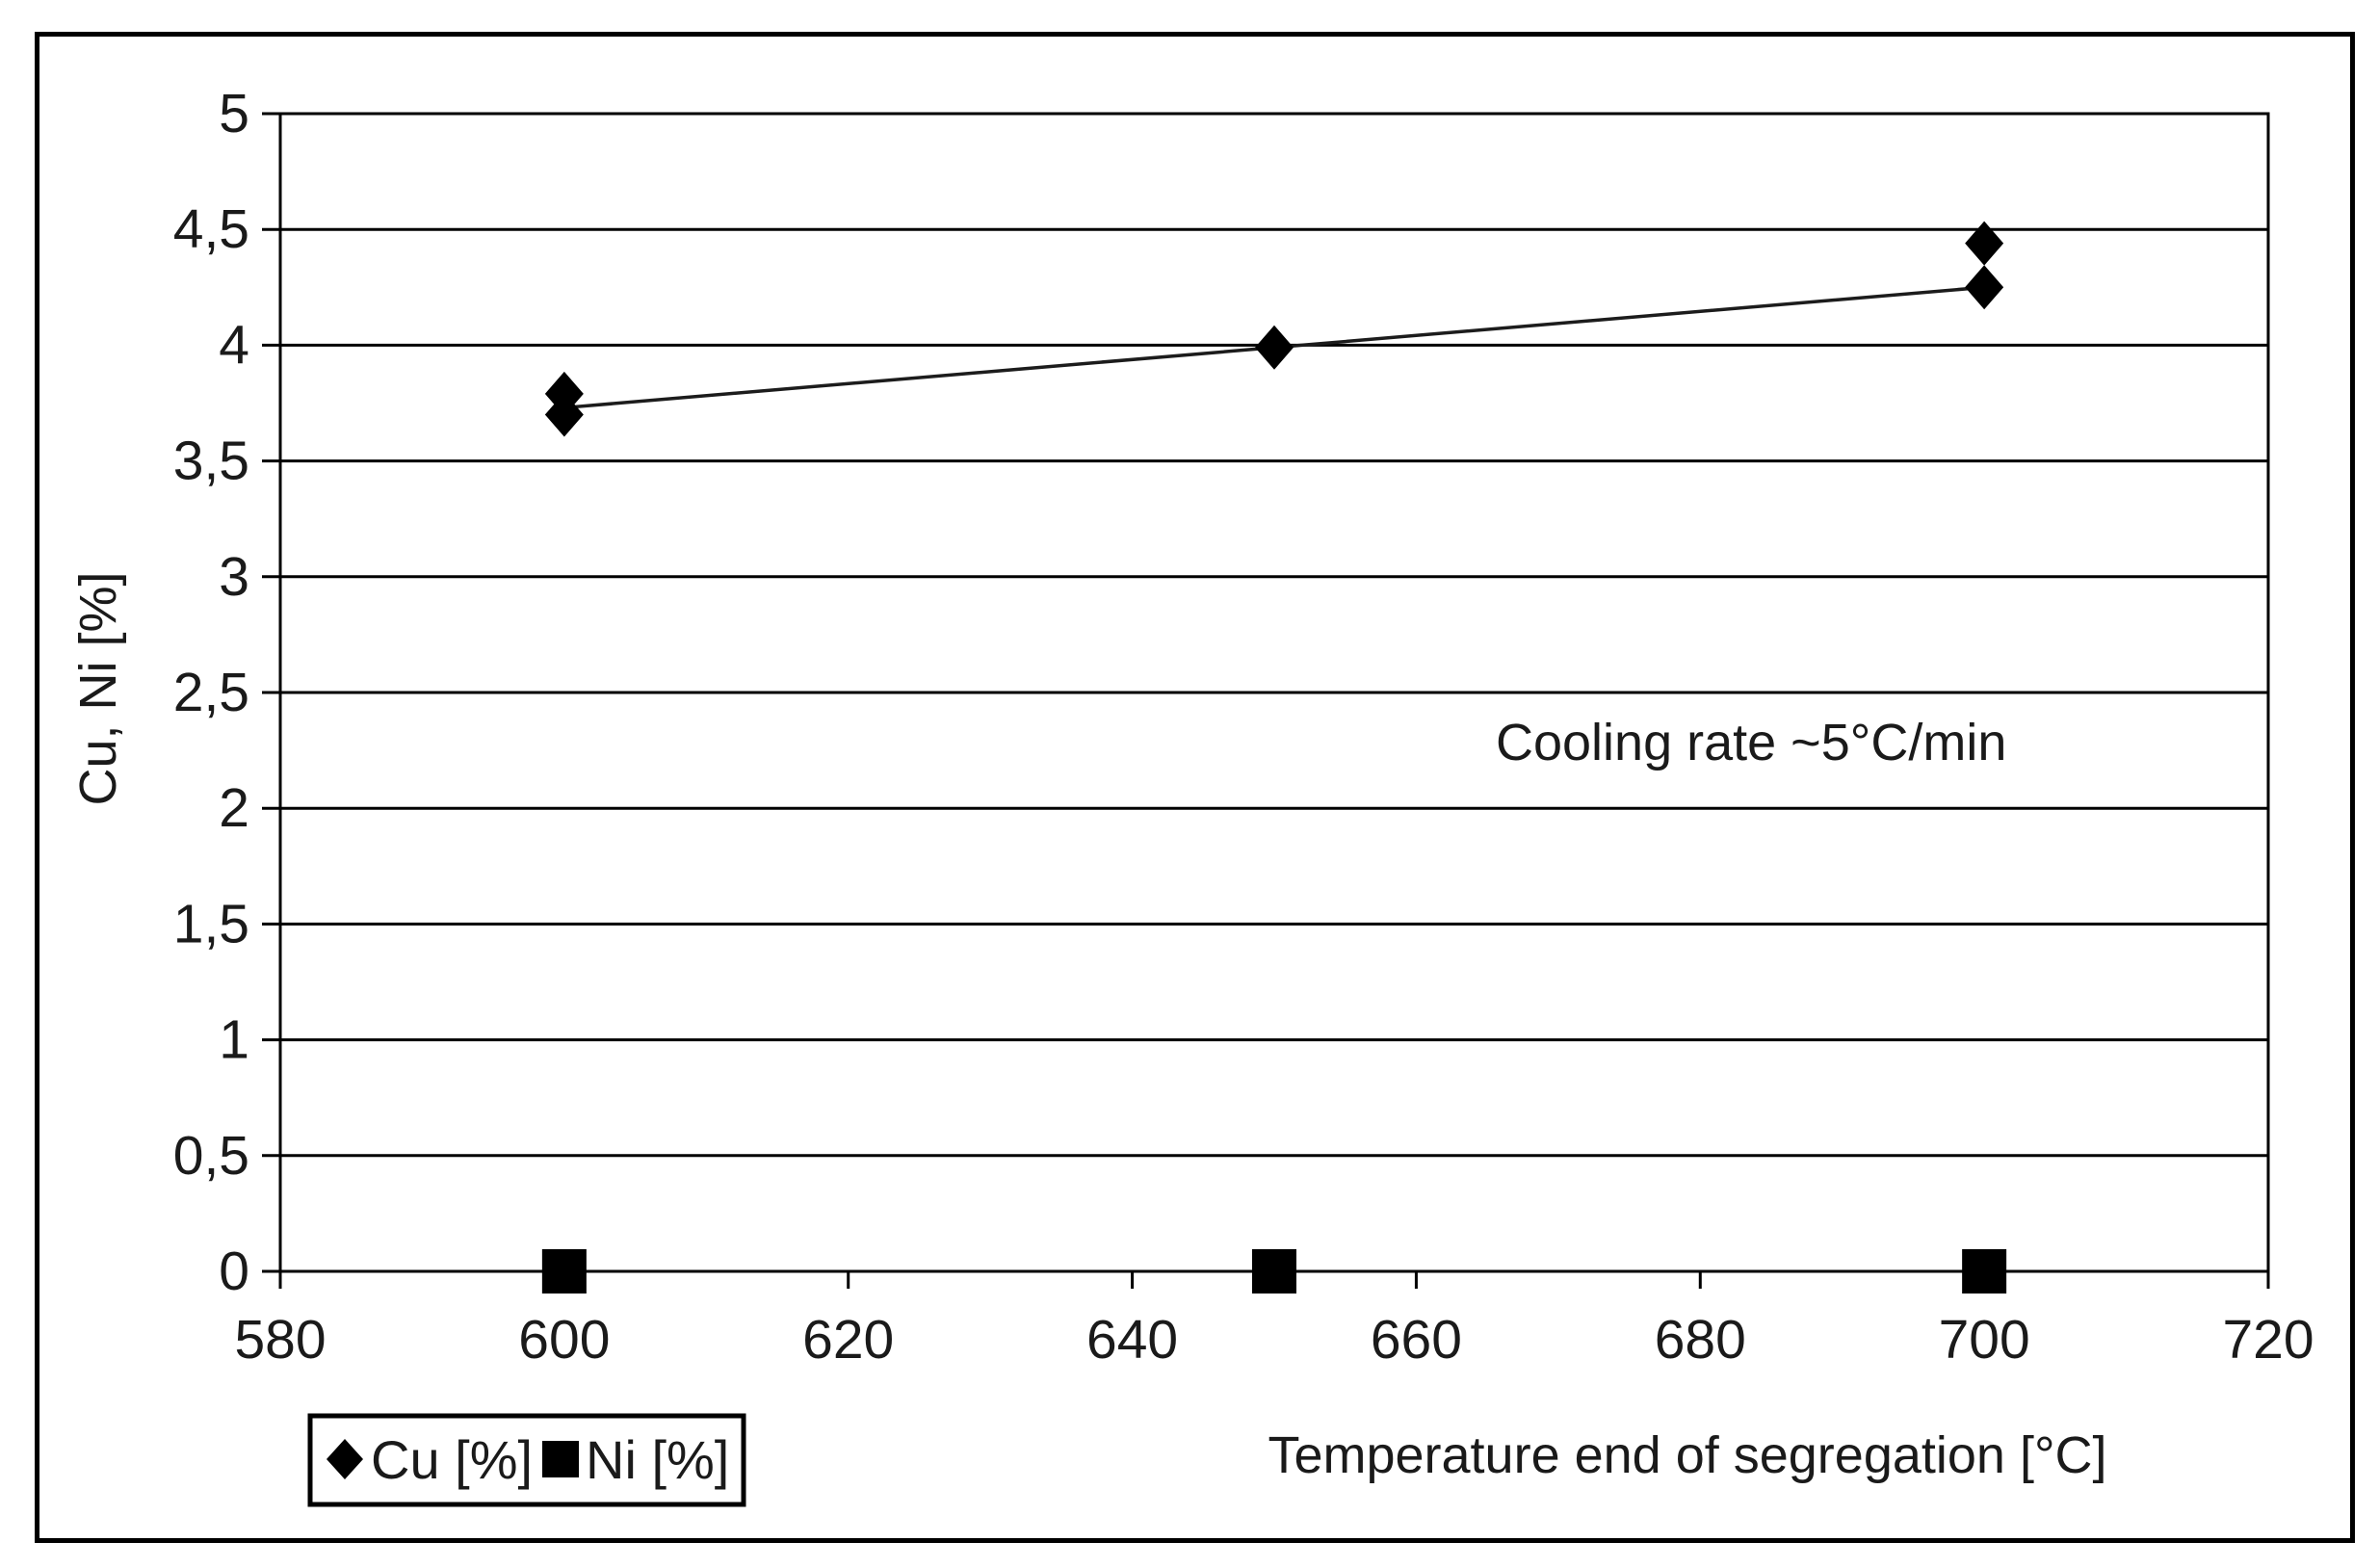 Image resolution: width=2379 pixels, height=1568 pixels. What do you see at coordinates (1751, 742) in the screenshot?
I see `annotation-cooling-rate: Cooling rate ~5°C/min` at bounding box center [1751, 742].